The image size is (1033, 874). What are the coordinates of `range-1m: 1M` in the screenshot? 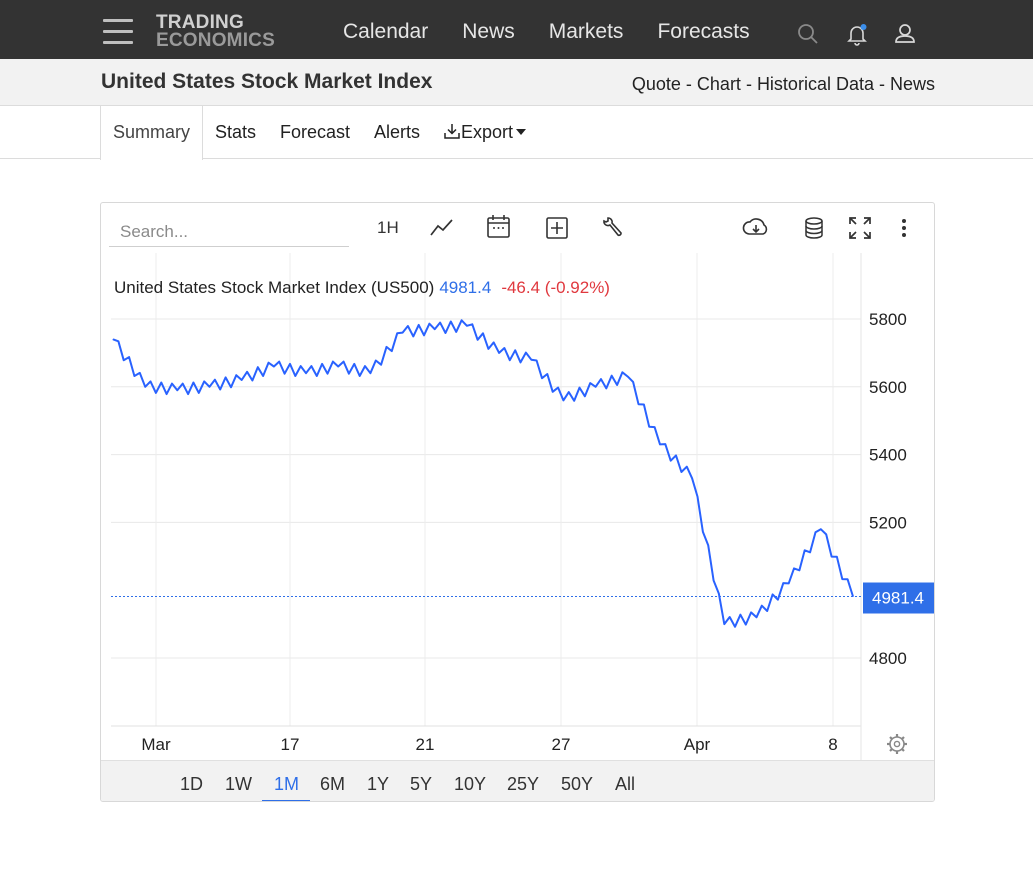 It's located at (287, 784).